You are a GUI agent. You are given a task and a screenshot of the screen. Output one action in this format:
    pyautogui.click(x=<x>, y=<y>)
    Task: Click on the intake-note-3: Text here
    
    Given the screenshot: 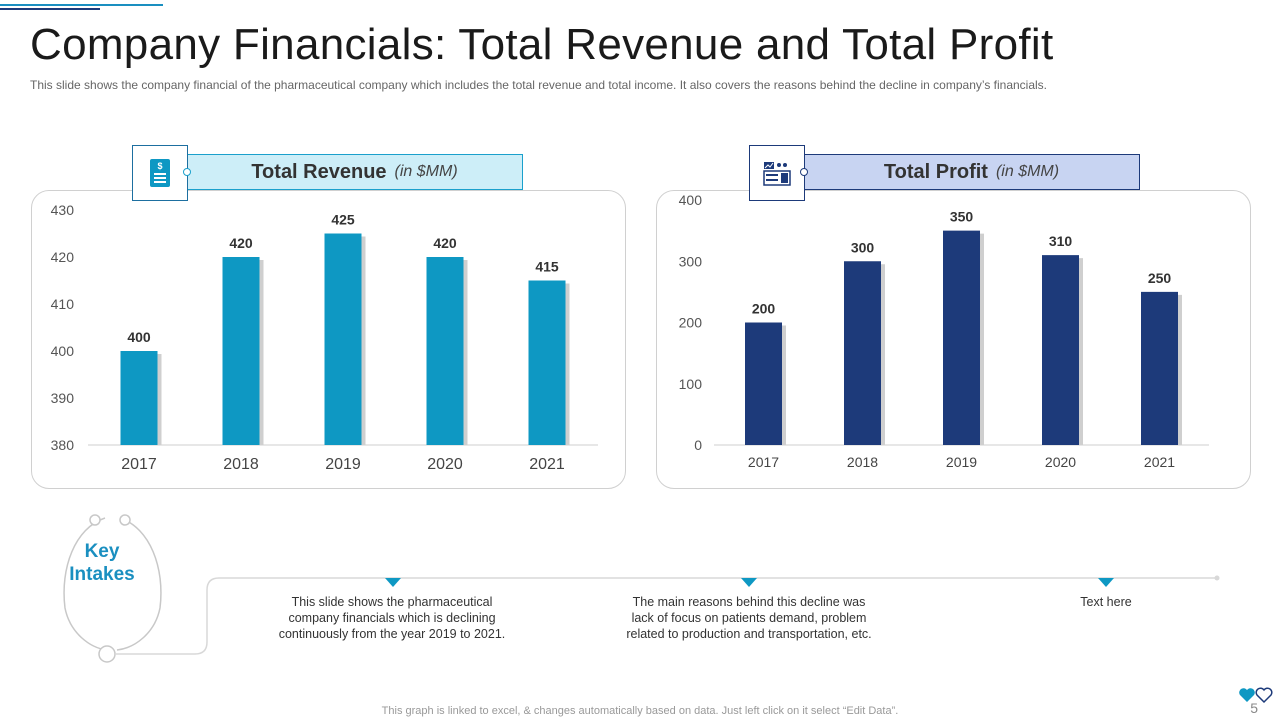 What is the action you would take?
    pyautogui.click(x=1106, y=602)
    